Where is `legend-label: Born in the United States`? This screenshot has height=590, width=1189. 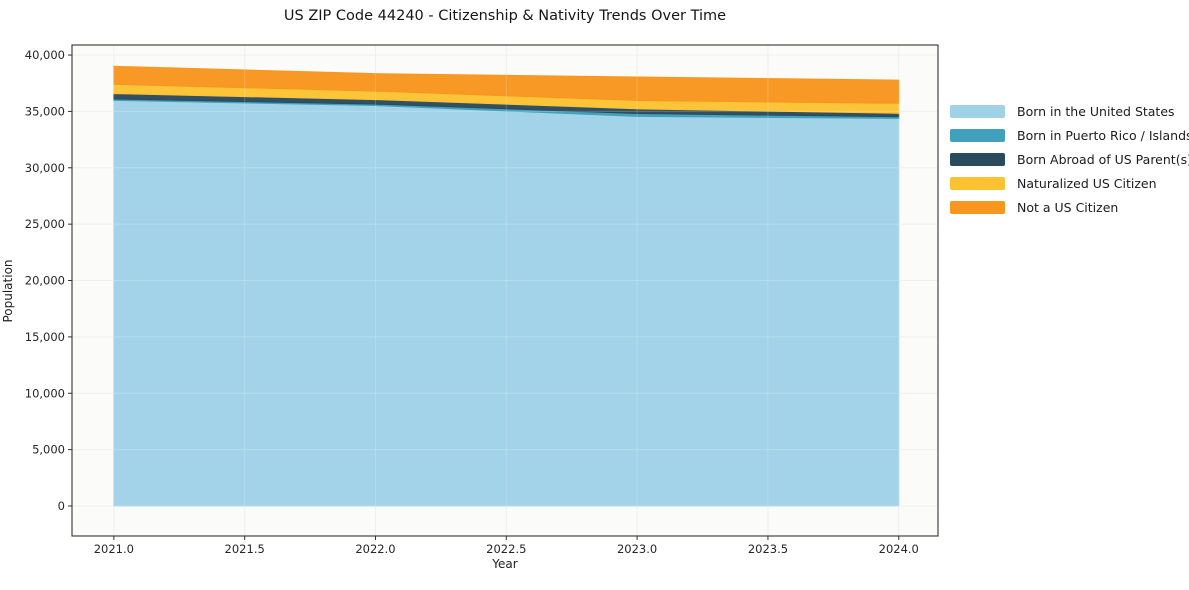
legend-label: Born in the United States is located at coordinates (1096, 111).